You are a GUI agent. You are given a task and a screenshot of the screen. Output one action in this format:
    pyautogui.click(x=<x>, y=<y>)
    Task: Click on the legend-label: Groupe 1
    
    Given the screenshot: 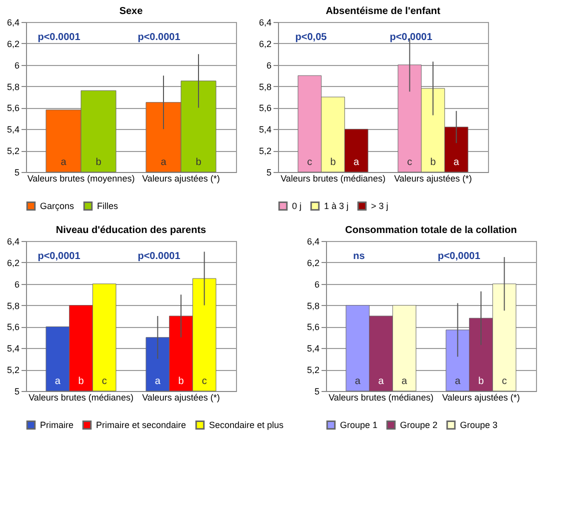 What is the action you would take?
    pyautogui.click(x=359, y=425)
    